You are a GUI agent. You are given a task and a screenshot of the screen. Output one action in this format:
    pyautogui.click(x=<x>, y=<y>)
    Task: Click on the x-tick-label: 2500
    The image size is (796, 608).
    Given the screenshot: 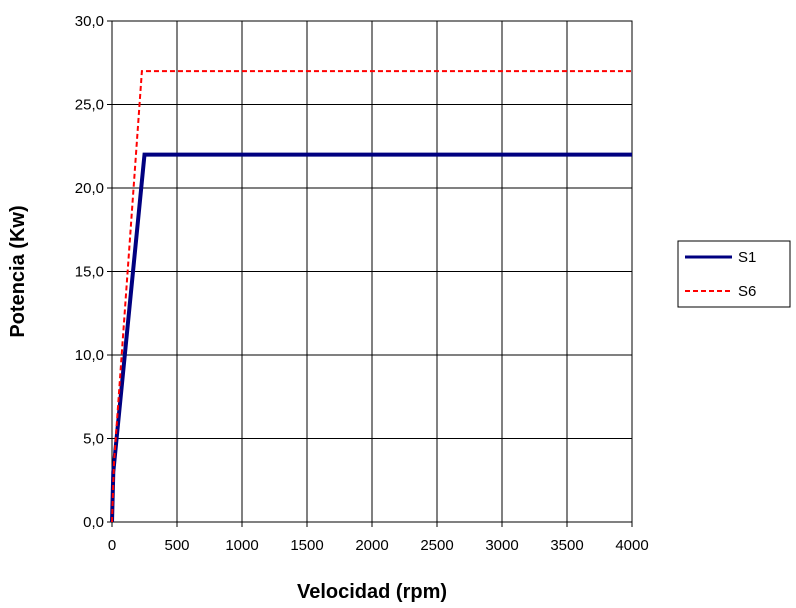 What is the action you would take?
    pyautogui.click(x=436, y=545)
    